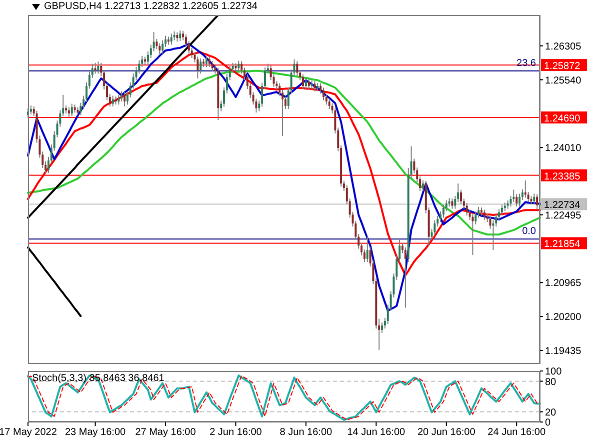  I want to click on y-tick-label: 1.24010, so click(563, 148).